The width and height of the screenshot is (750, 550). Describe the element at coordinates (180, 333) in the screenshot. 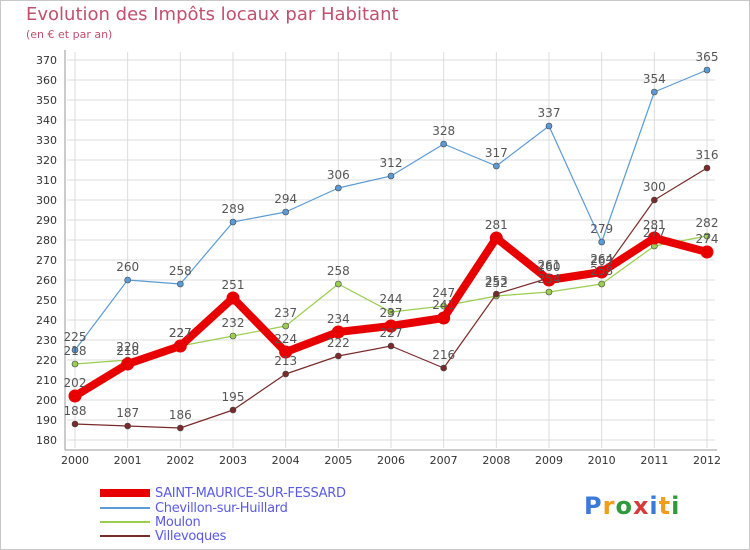

I see `data-label-moulon: 227` at that location.